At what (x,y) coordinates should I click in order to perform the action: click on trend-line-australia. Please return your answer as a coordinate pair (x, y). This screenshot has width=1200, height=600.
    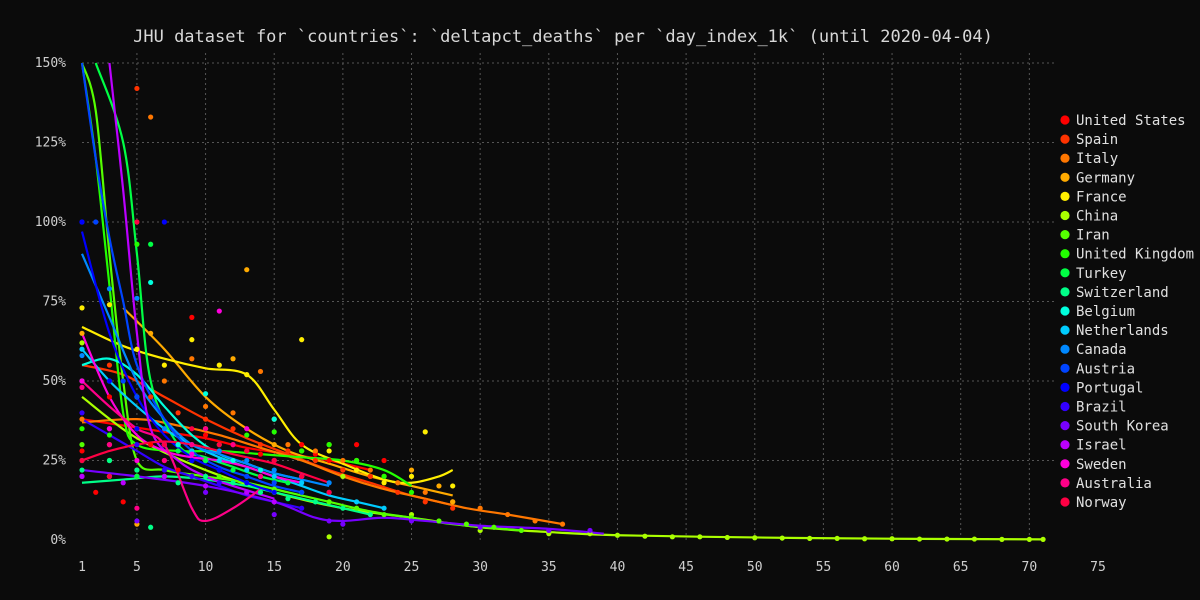
    Looking at the image, I should click on (171, 451).